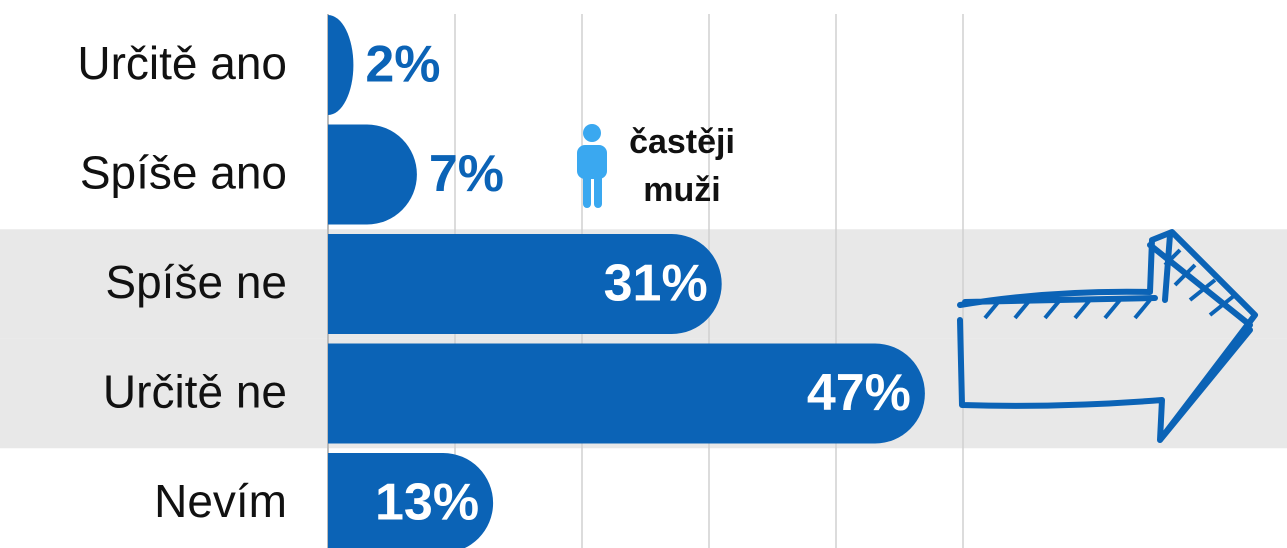 The width and height of the screenshot is (1287, 548). What do you see at coordinates (682, 166) in the screenshot?
I see `annotation: častěji muži` at bounding box center [682, 166].